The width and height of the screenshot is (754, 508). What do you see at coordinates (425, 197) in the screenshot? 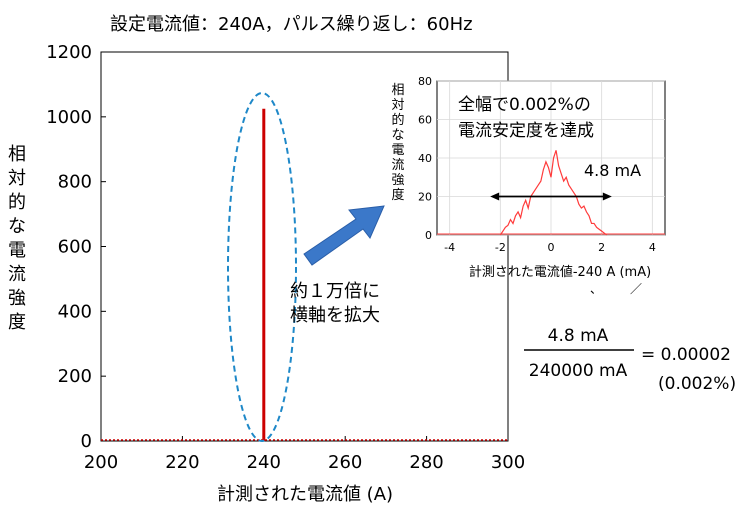
I see `inset-y-tick-label: 20` at bounding box center [425, 197].